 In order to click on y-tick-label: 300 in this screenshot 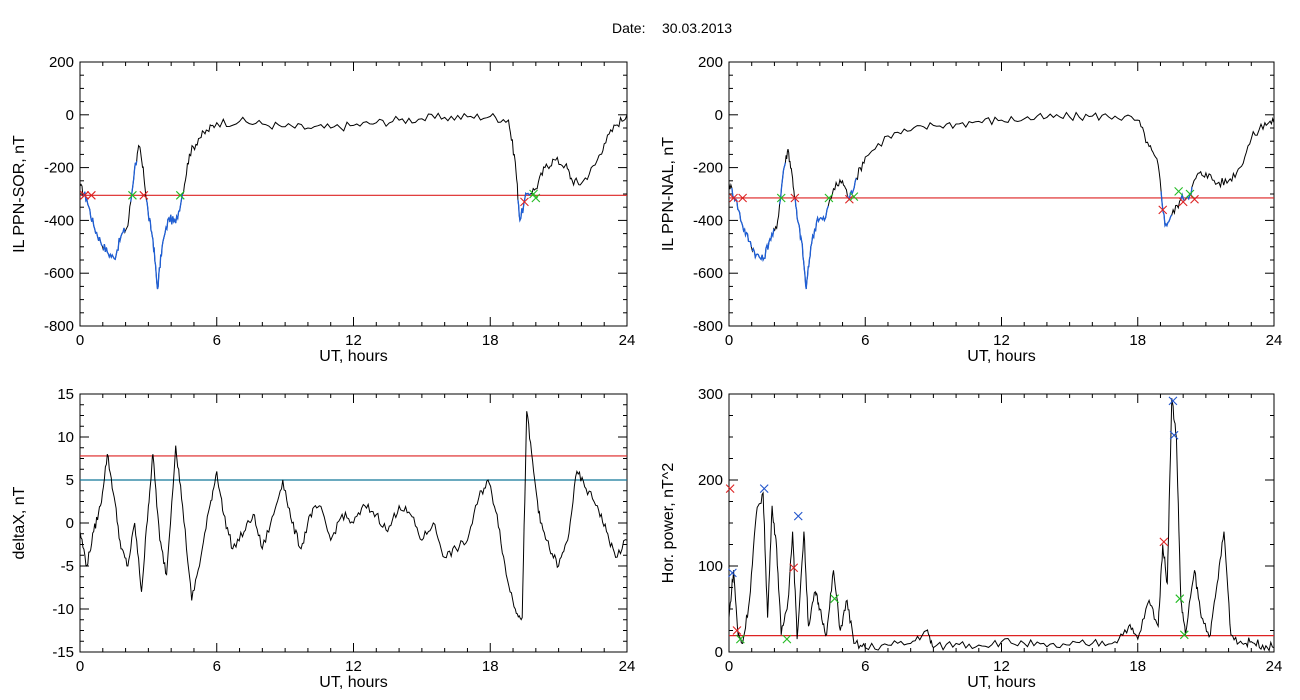, I will do `click(710, 394)`.